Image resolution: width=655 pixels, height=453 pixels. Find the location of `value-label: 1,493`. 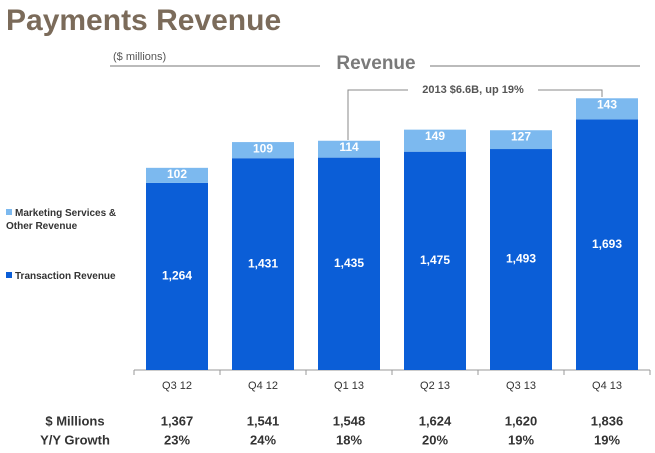

value-label: 1,493 is located at coordinates (521, 259).